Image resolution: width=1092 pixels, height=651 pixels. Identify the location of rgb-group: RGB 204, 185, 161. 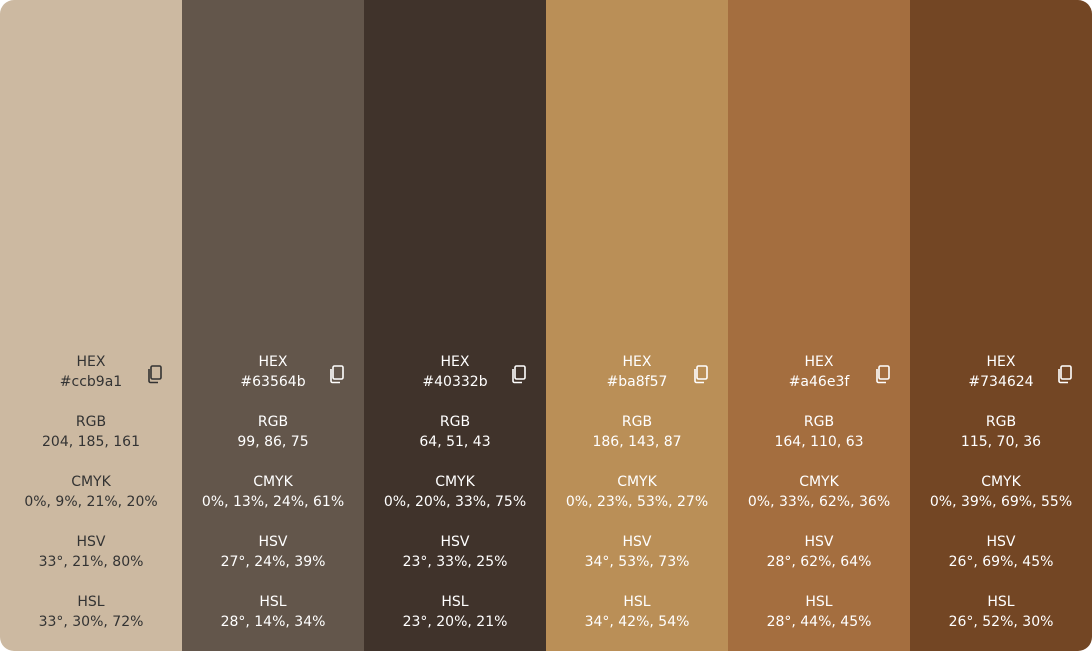
(91, 442).